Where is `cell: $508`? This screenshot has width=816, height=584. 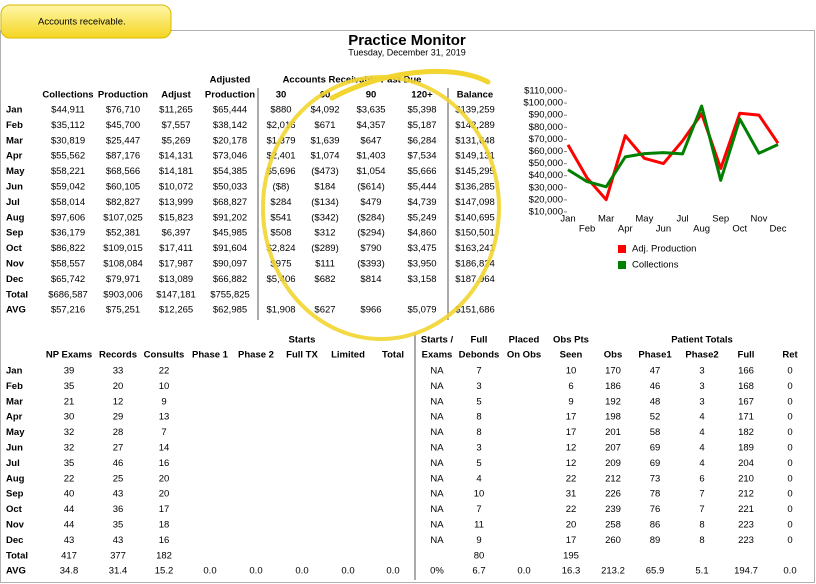 cell: $508 is located at coordinates (280, 233).